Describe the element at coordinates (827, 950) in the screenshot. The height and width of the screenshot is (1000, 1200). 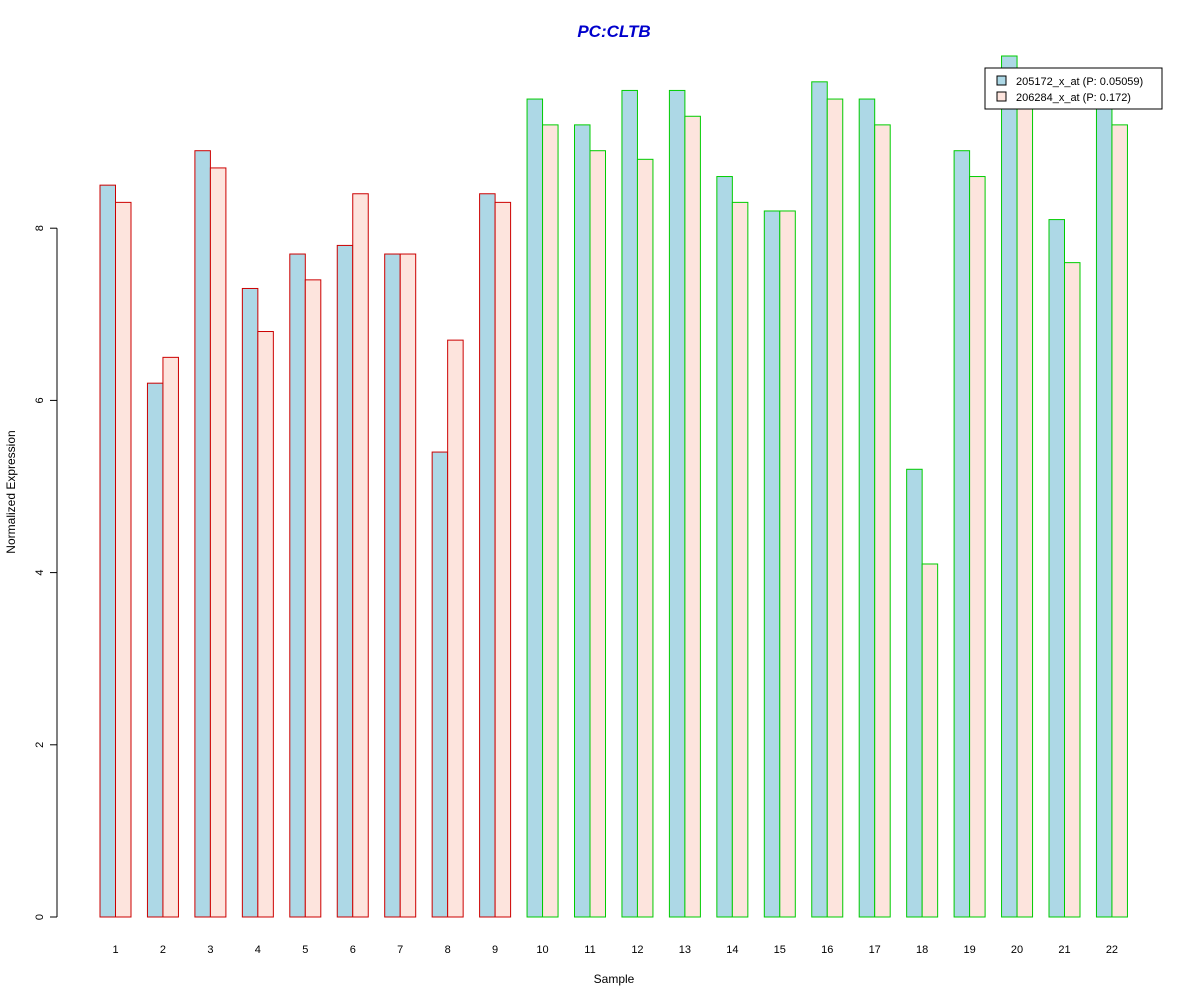
I see `x-tick-label-16: 16` at that location.